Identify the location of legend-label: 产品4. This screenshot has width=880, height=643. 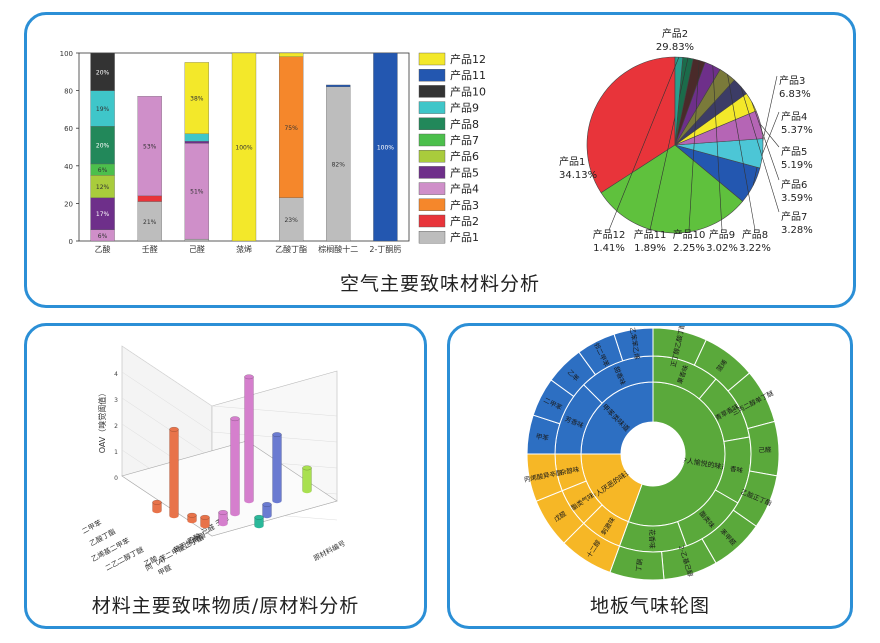
(464, 189).